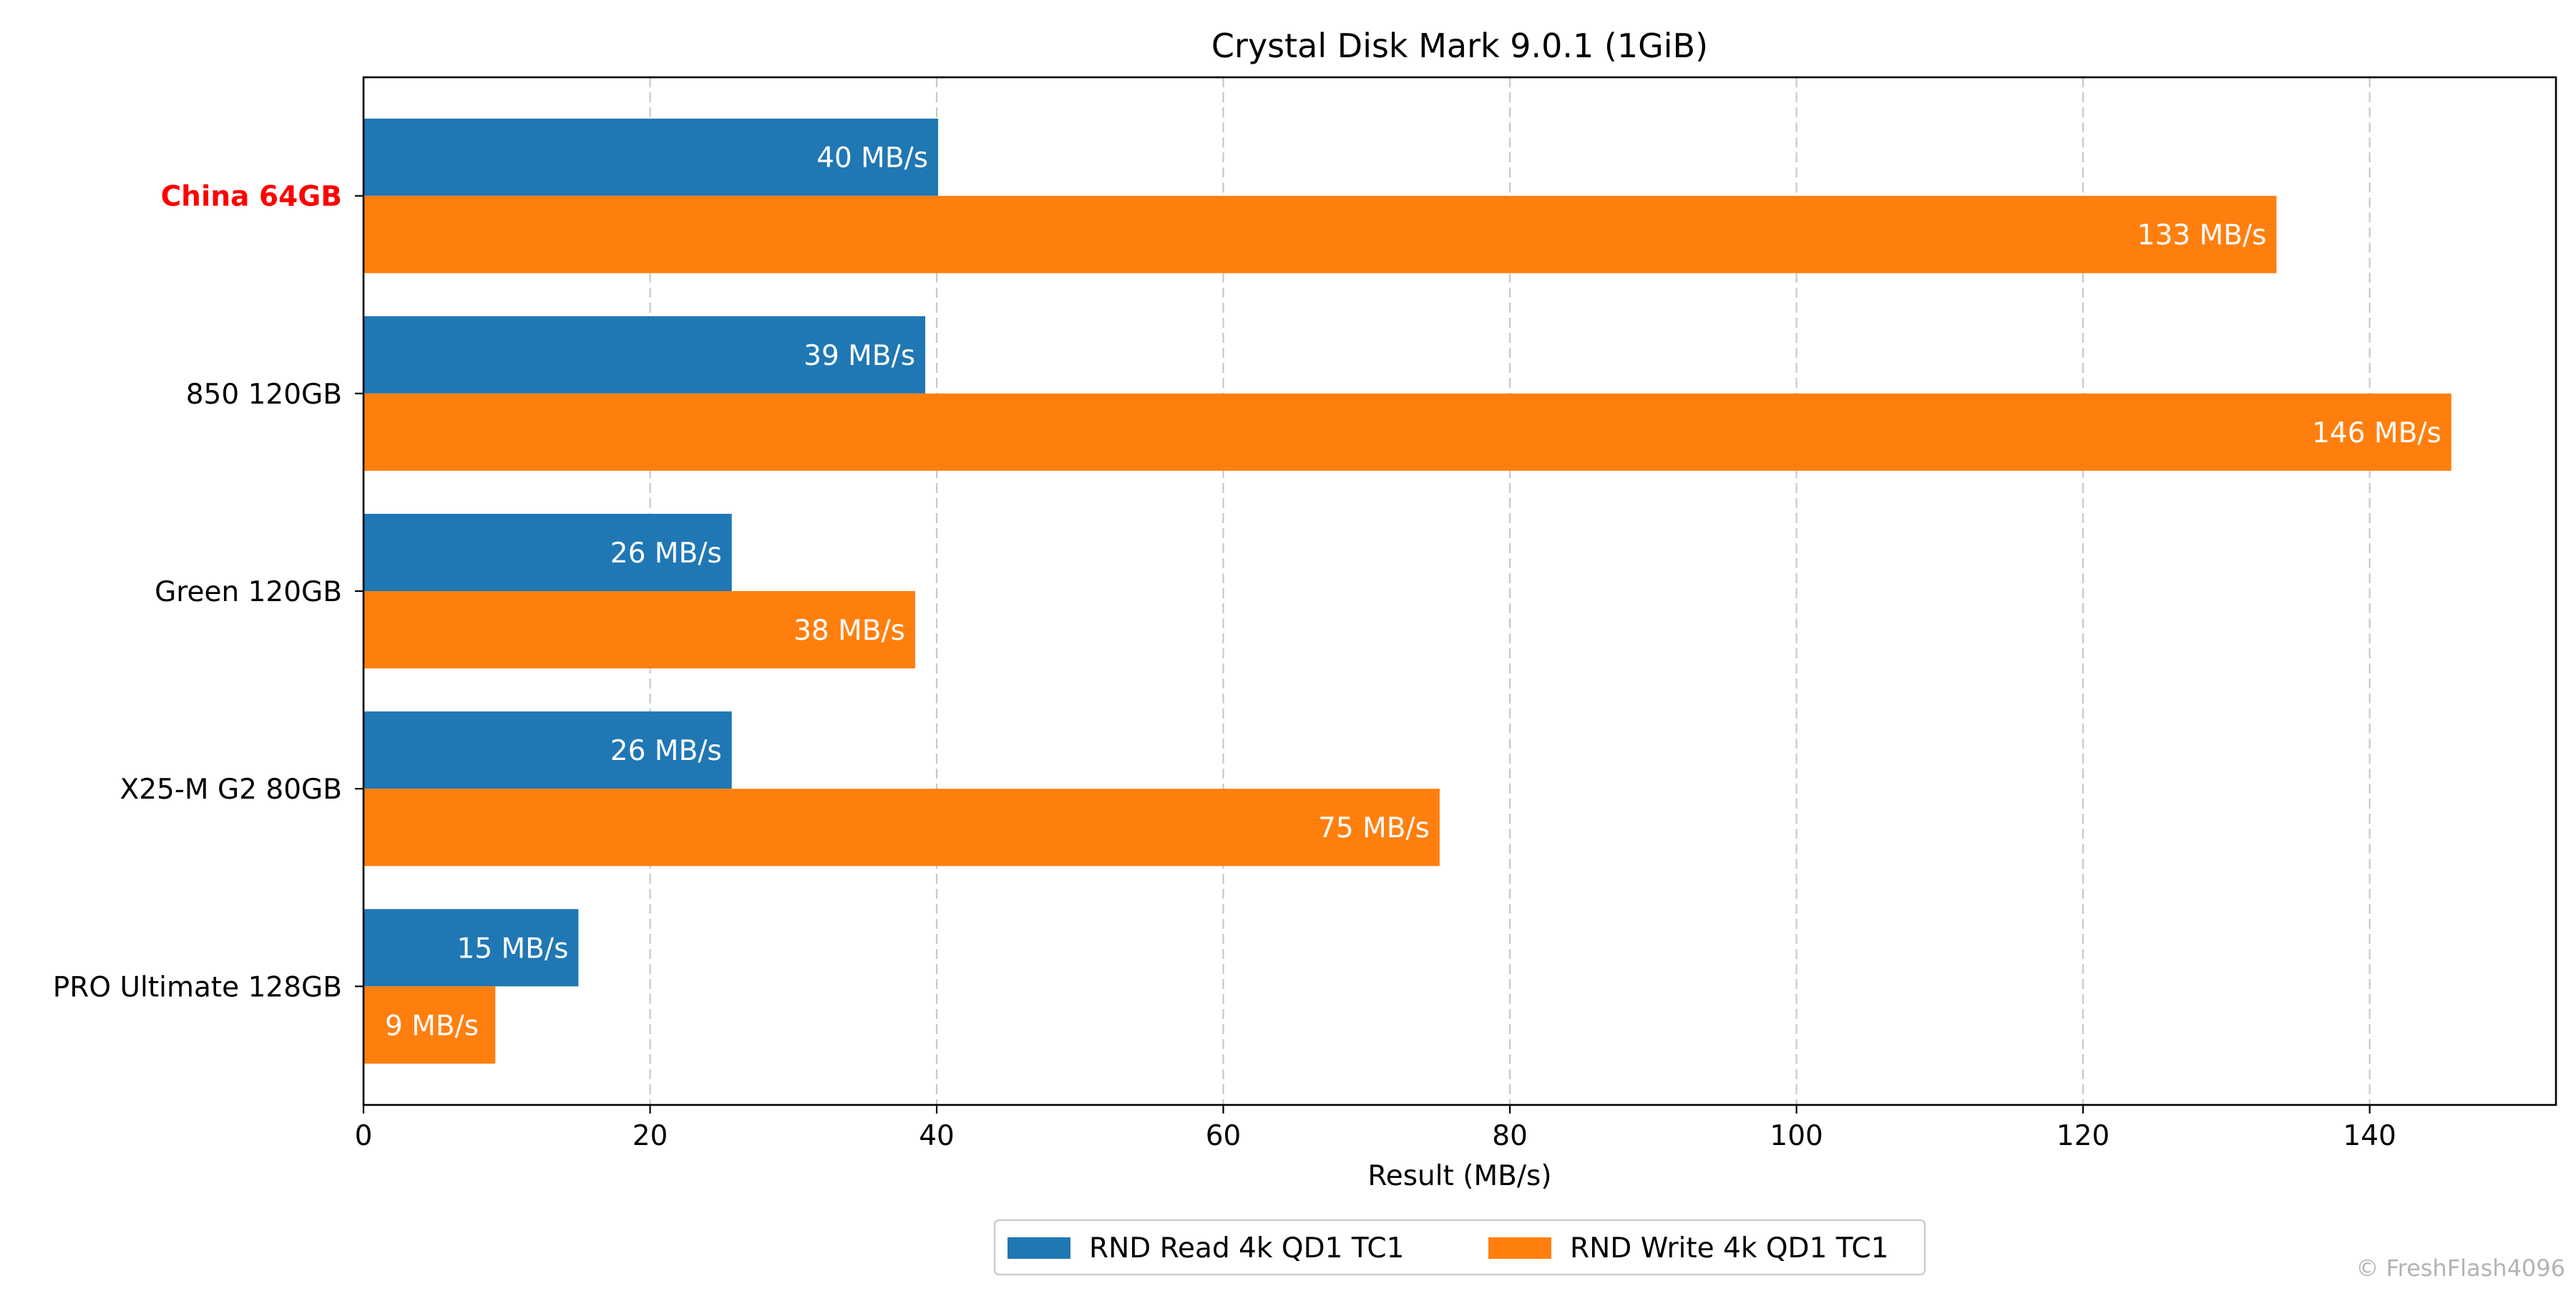 This screenshot has width=2576, height=1291. Describe the element at coordinates (231, 790) in the screenshot. I see `y-tick-label: X25-M G2 80GB` at that location.